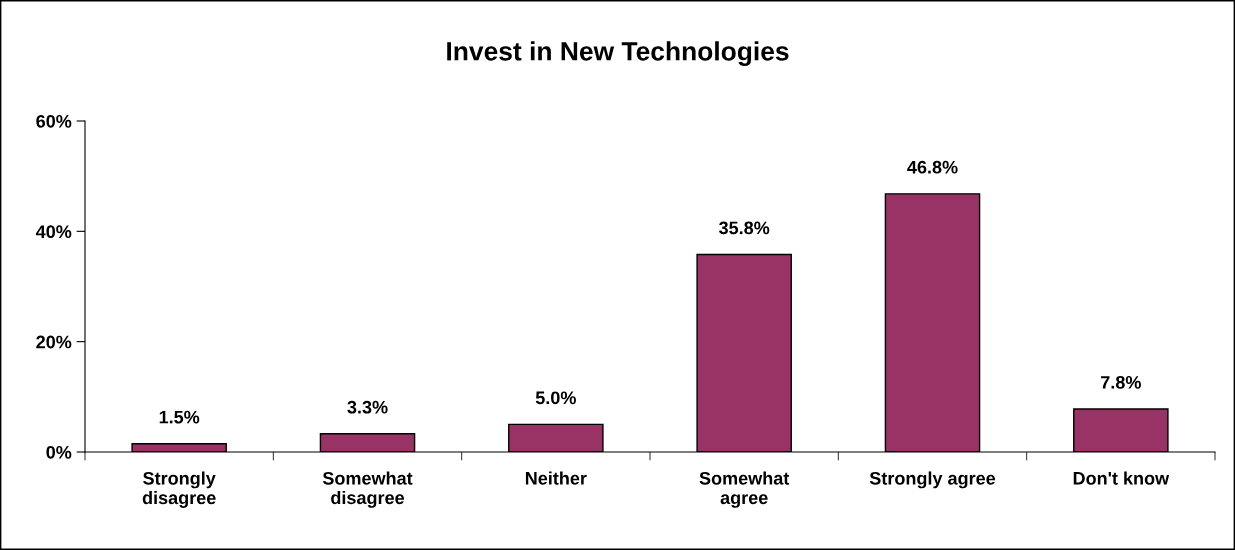  What do you see at coordinates (54, 342) in the screenshot?
I see `y-tick-label: 20%` at bounding box center [54, 342].